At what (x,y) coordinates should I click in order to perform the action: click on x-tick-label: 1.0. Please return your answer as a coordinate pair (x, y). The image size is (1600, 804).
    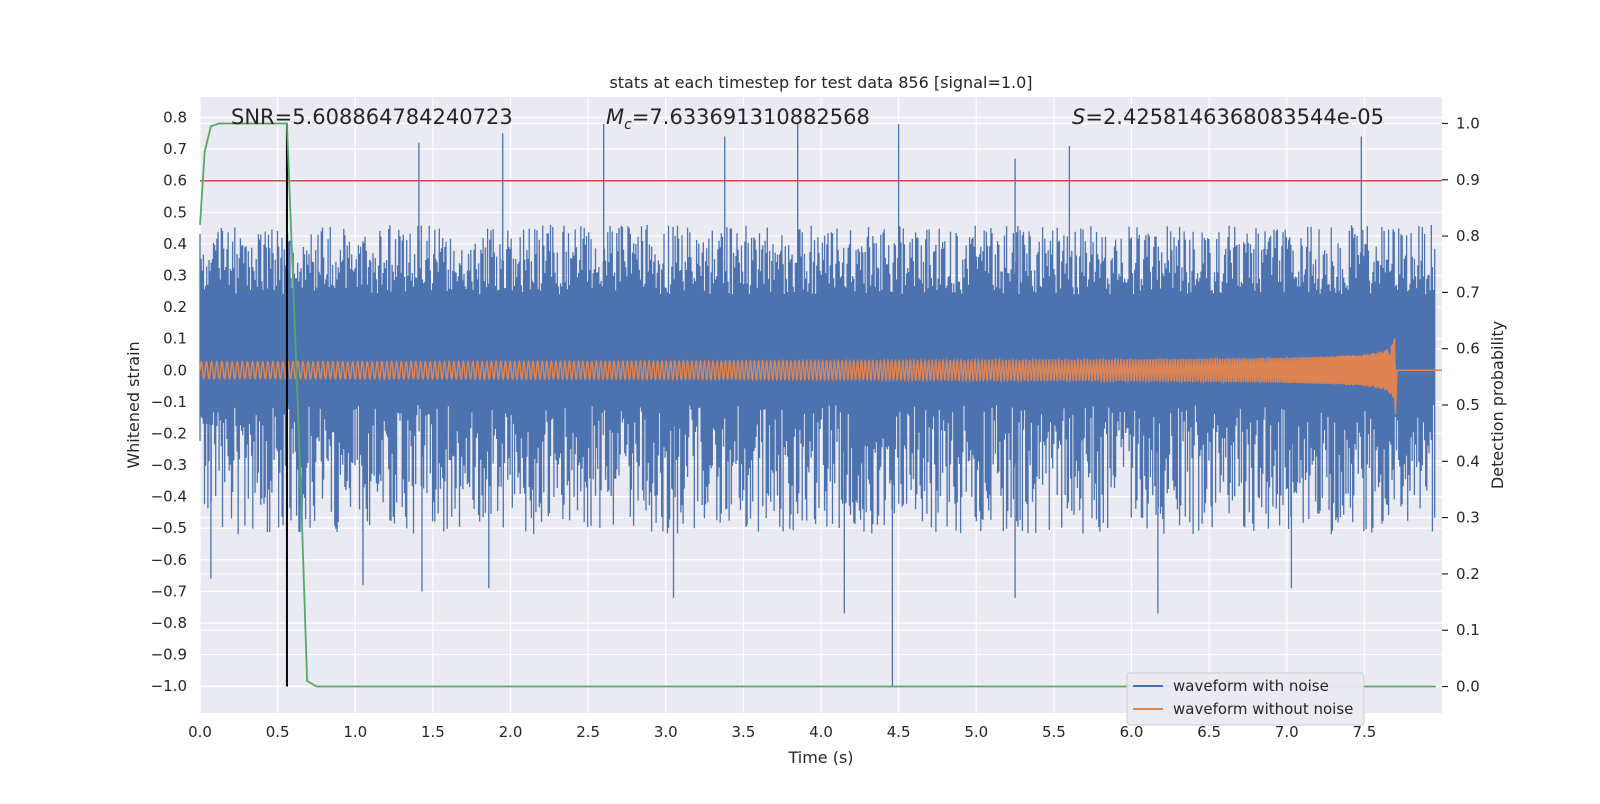
    Looking at the image, I should click on (355, 732).